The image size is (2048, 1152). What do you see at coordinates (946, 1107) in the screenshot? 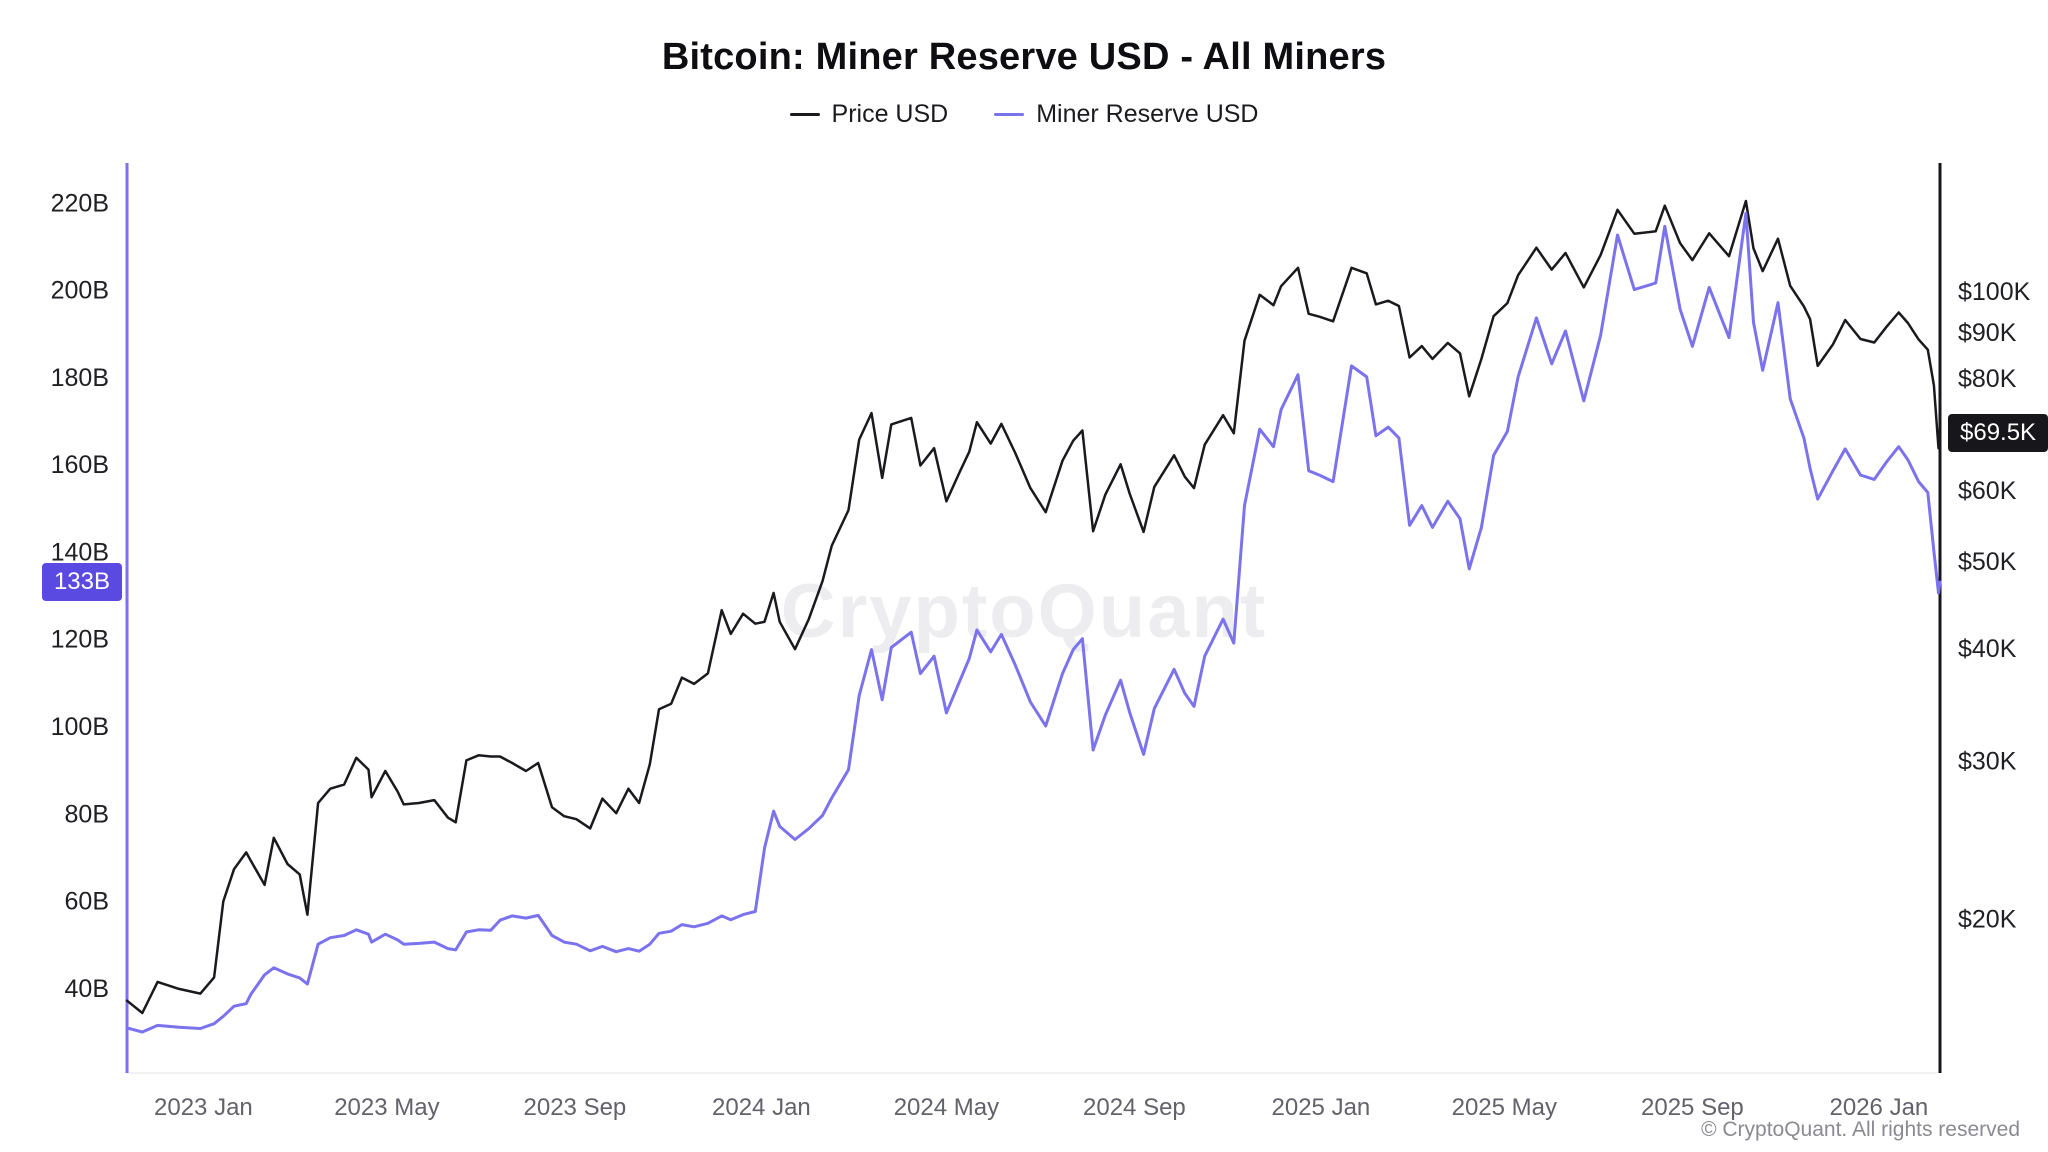
I see `x-axis-tick-label: 2024 May` at bounding box center [946, 1107].